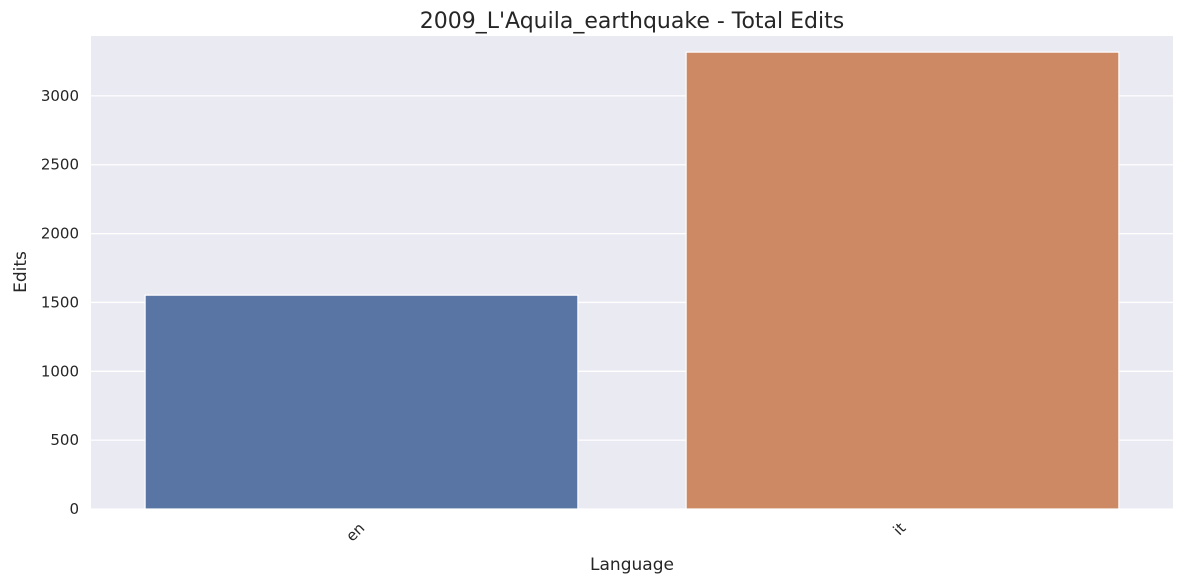 The width and height of the screenshot is (1184, 584). What do you see at coordinates (899, 529) in the screenshot?
I see `x-tick-label-it: it` at bounding box center [899, 529].